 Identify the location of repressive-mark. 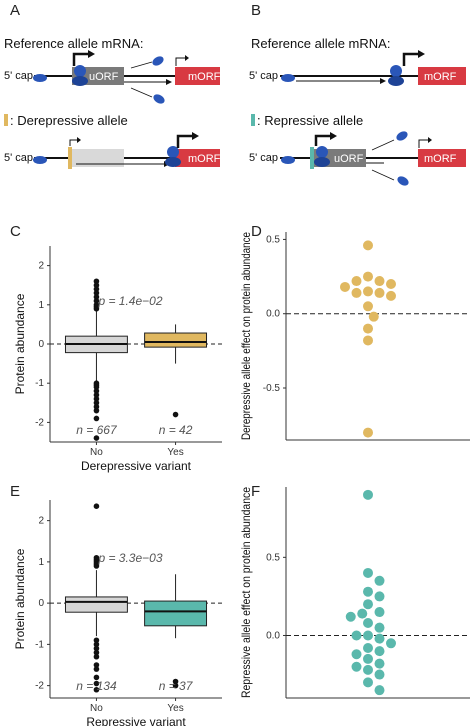
(312, 158).